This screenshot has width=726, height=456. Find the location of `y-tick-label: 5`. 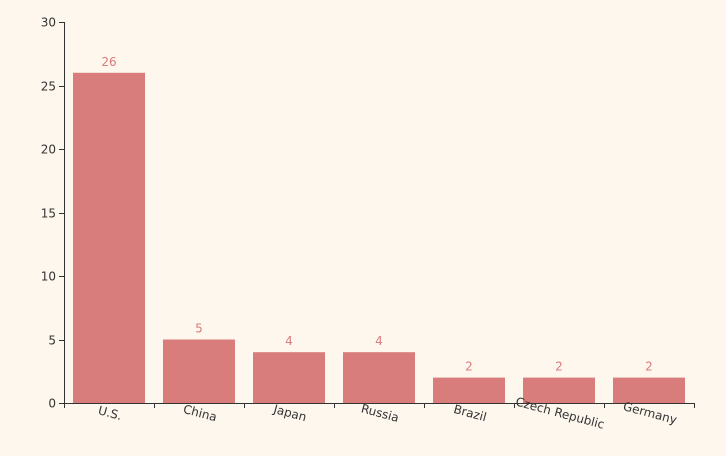

y-tick-label: 5 is located at coordinates (52, 341).